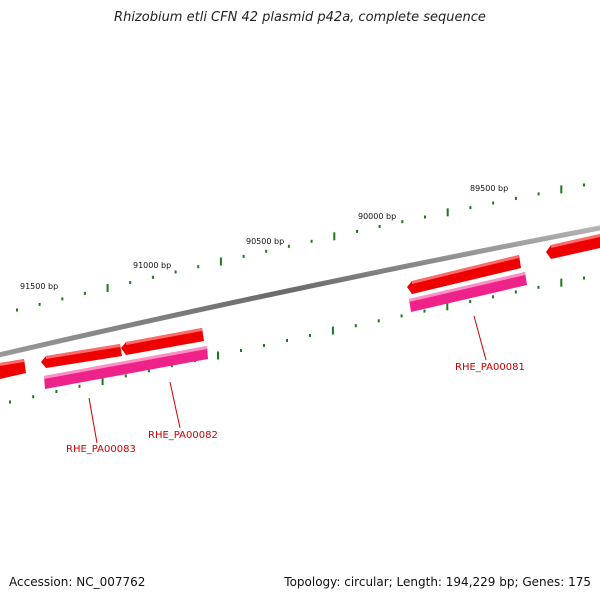  I want to click on scale-label-90000: 90000 bp, so click(377, 216).